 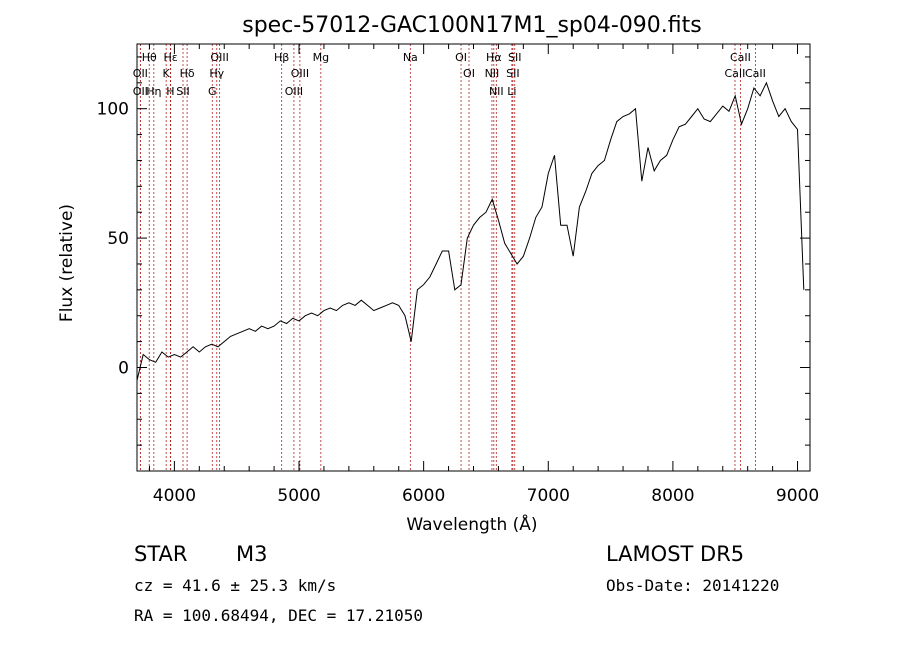 What do you see at coordinates (251, 554) in the screenshot?
I see `star-subclass: M3` at bounding box center [251, 554].